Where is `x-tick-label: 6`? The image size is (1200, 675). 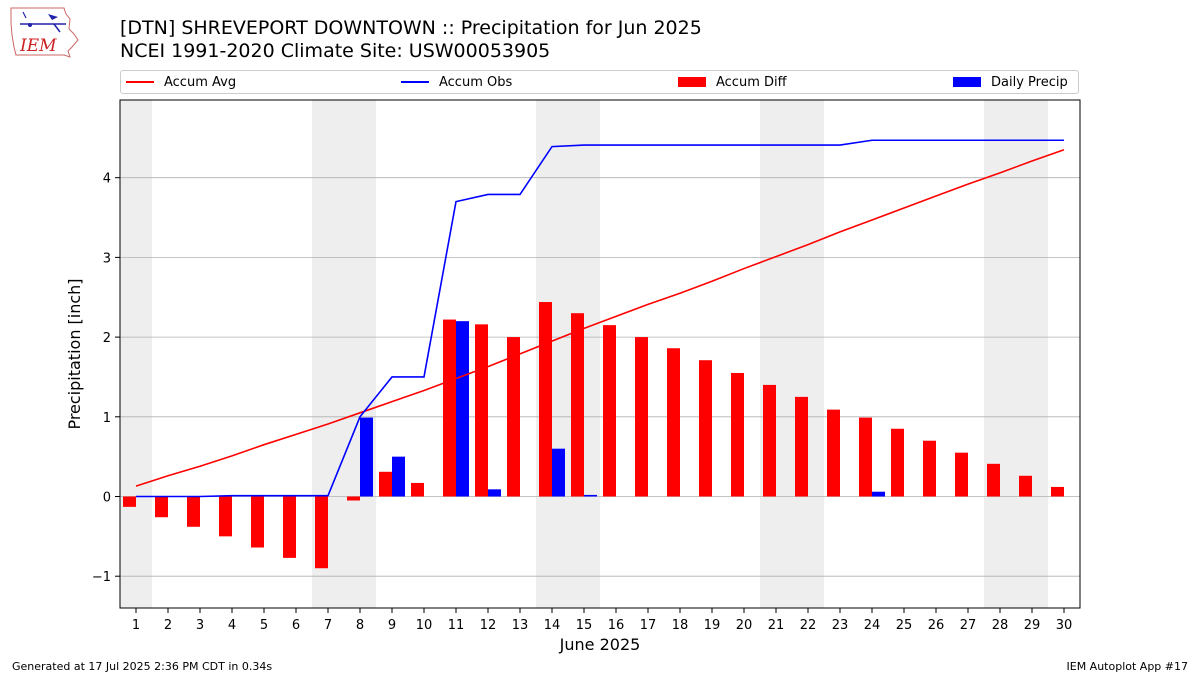
x-tick-label: 6 is located at coordinates (296, 625).